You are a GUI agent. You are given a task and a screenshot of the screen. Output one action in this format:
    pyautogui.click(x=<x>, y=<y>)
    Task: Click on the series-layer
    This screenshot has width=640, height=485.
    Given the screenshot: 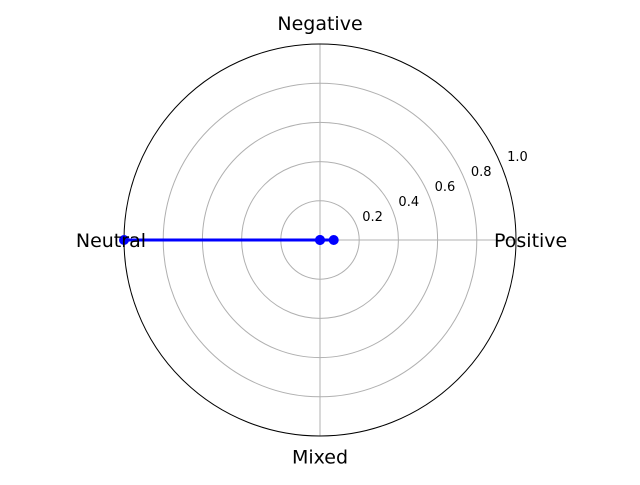 What is the action you would take?
    pyautogui.click(x=229, y=240)
    